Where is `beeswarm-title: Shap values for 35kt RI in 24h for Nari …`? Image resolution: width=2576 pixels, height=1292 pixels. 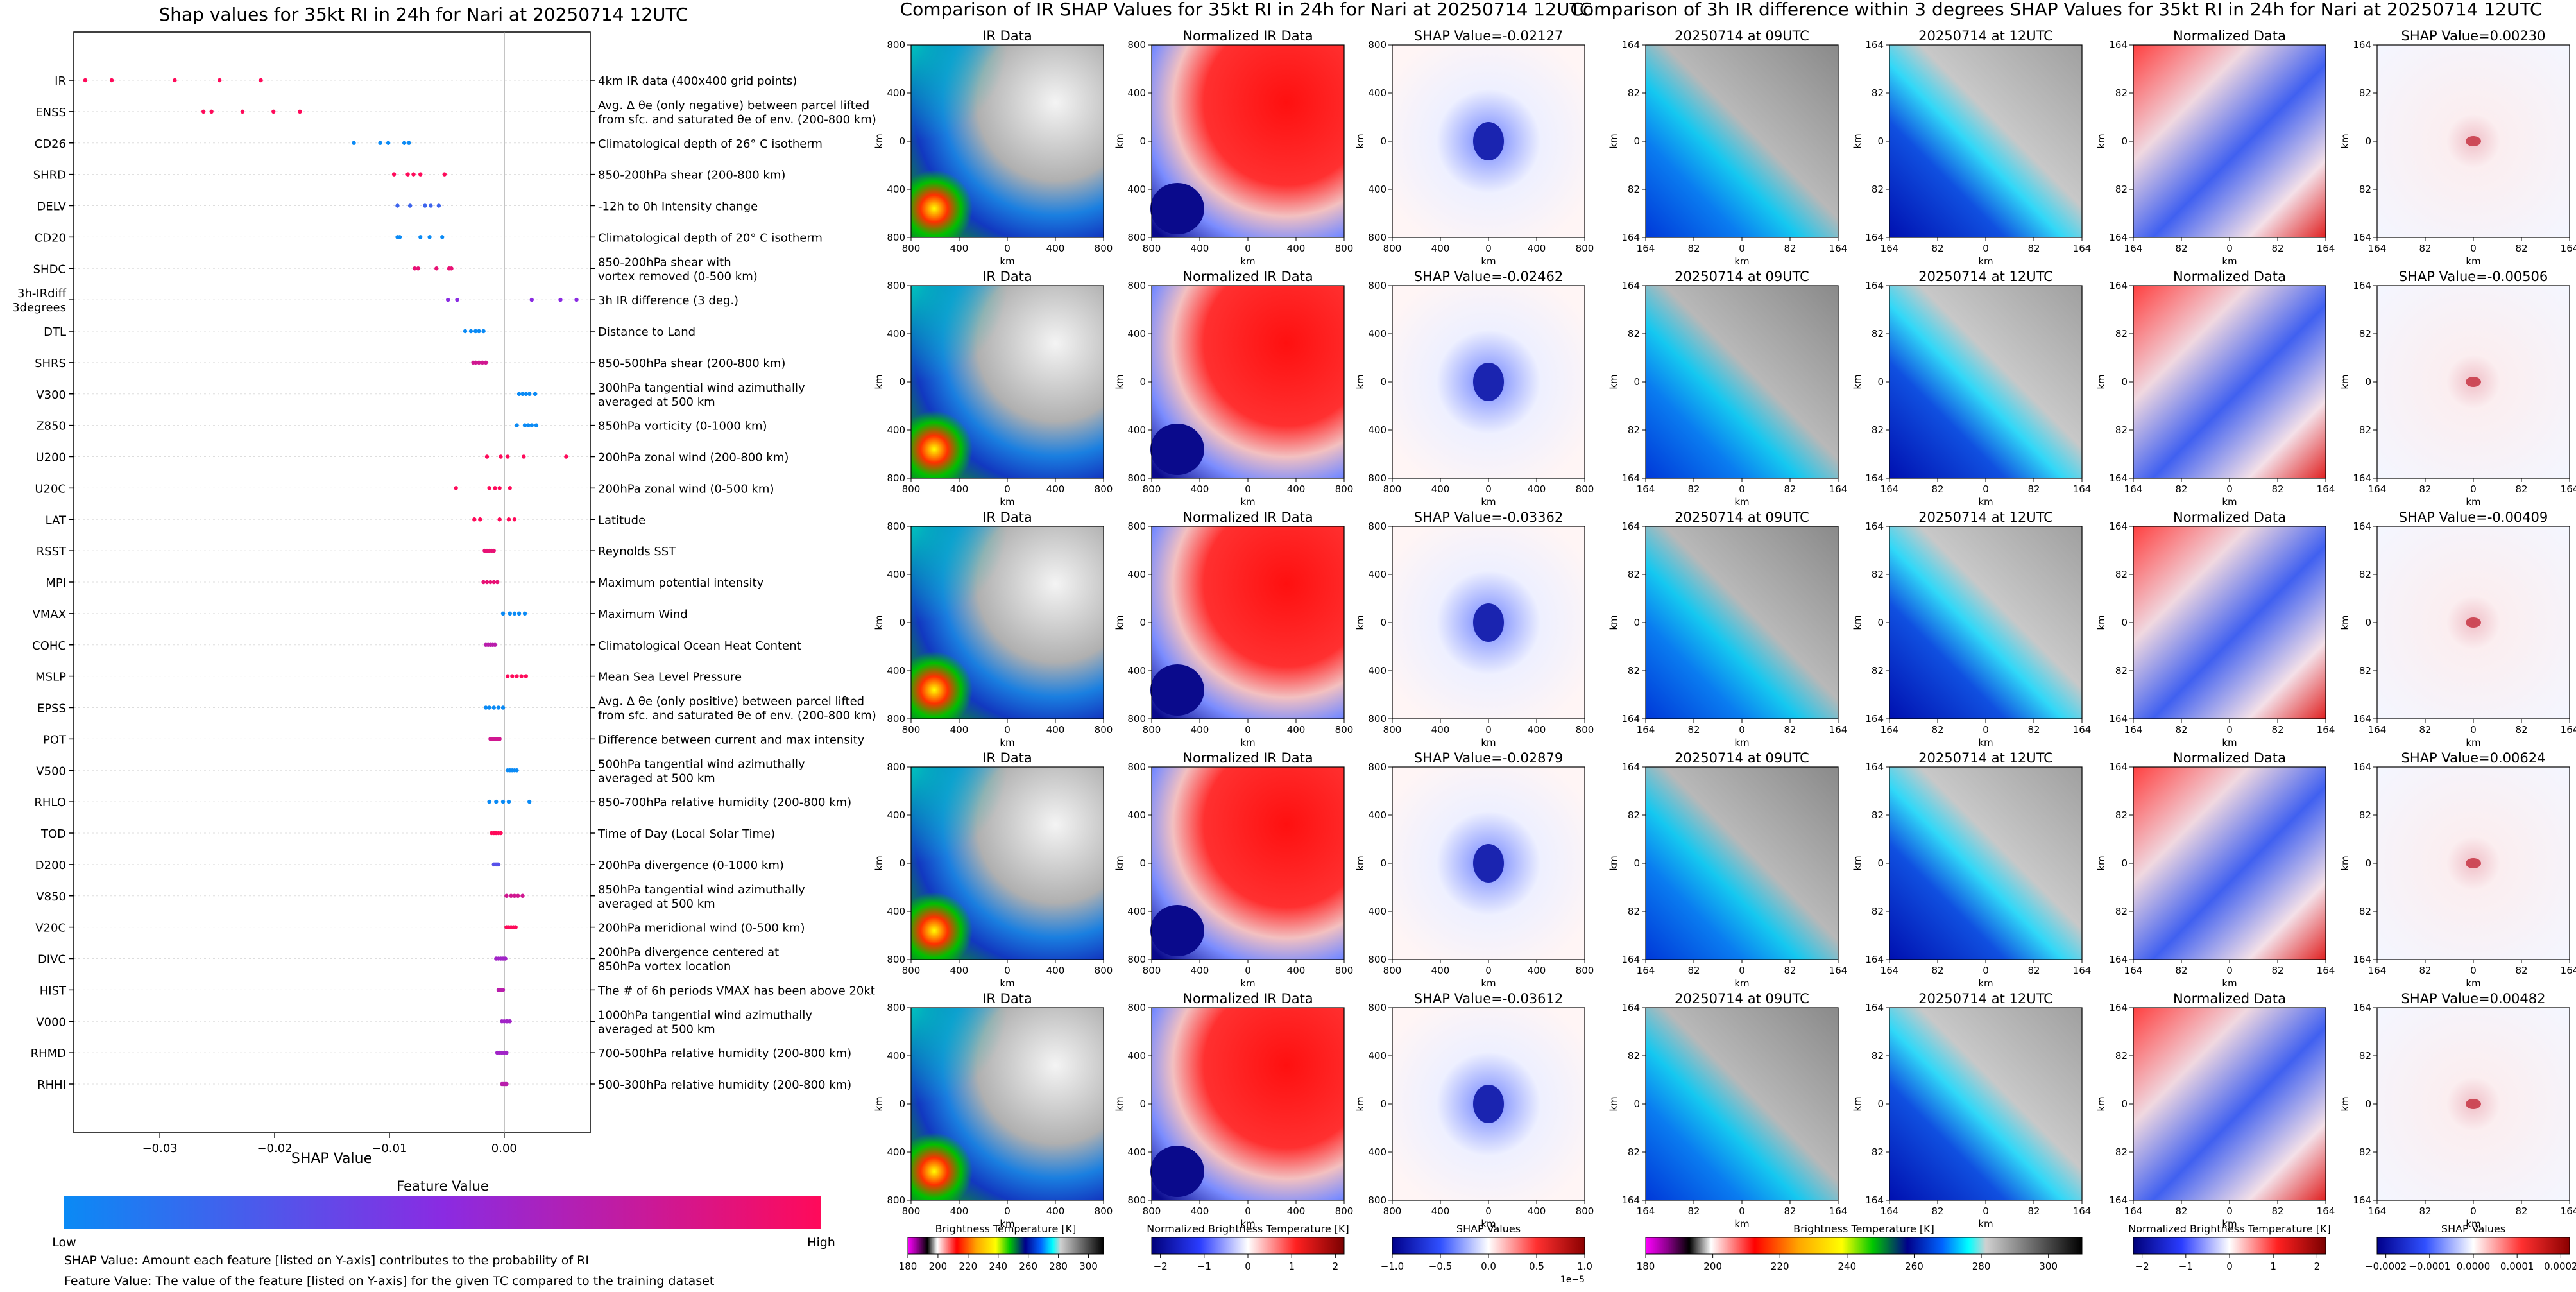
beeswarm-title: Shap values for 35kt RI in 24h for Nari … is located at coordinates (423, 14).